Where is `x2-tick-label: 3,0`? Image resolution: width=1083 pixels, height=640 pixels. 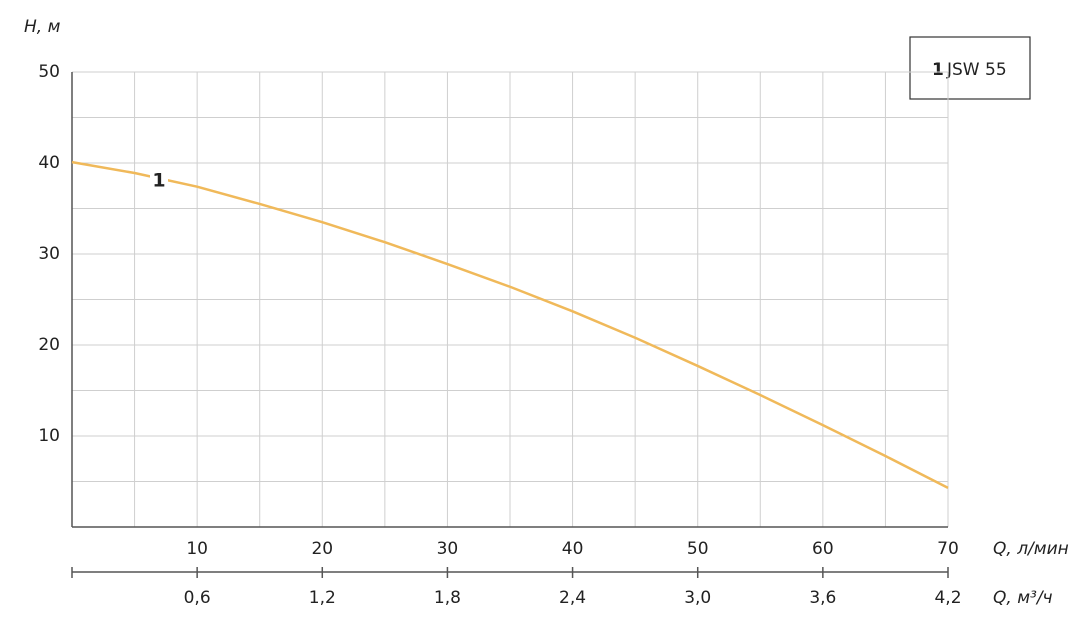 x2-tick-label: 3,0 is located at coordinates (697, 598).